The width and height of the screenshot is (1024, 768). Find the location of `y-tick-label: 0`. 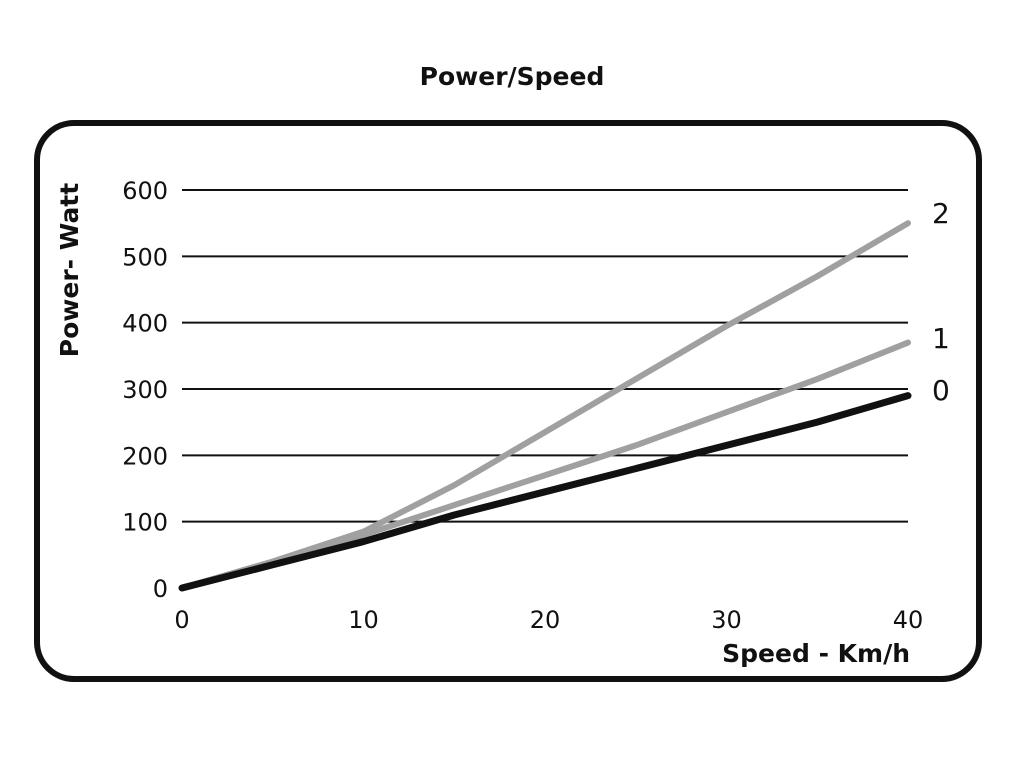

y-tick-label: 0 is located at coordinates (160, 589).